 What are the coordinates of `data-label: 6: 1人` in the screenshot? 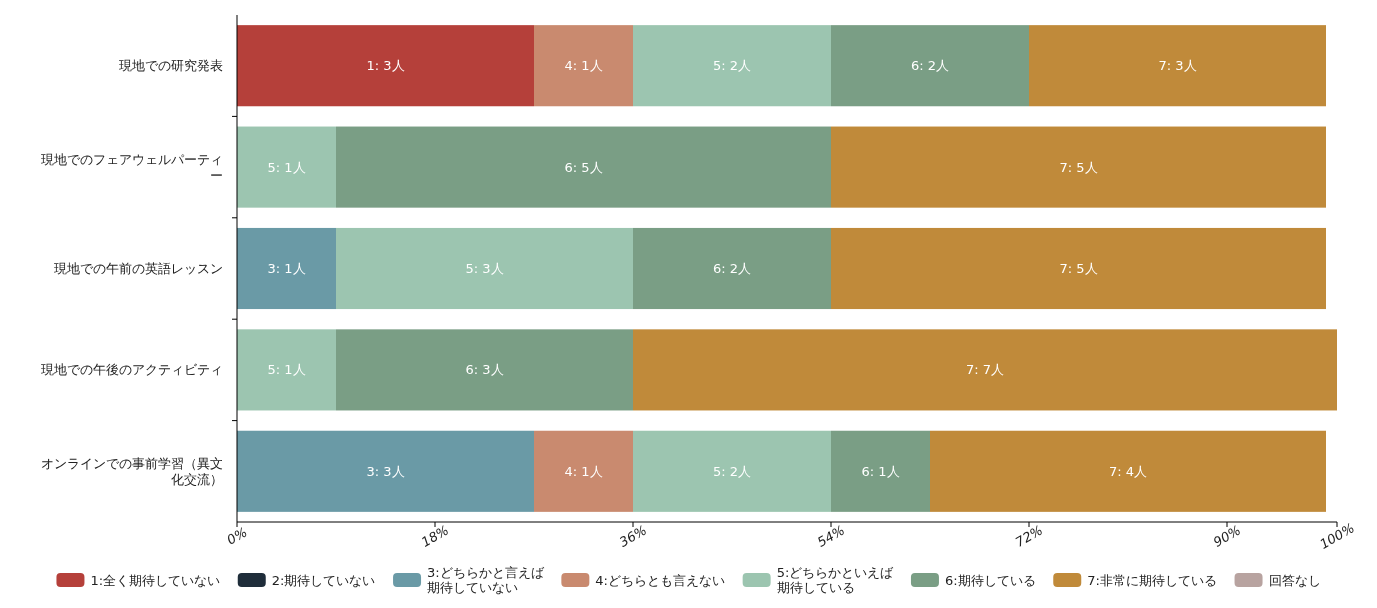 It's located at (880, 471).